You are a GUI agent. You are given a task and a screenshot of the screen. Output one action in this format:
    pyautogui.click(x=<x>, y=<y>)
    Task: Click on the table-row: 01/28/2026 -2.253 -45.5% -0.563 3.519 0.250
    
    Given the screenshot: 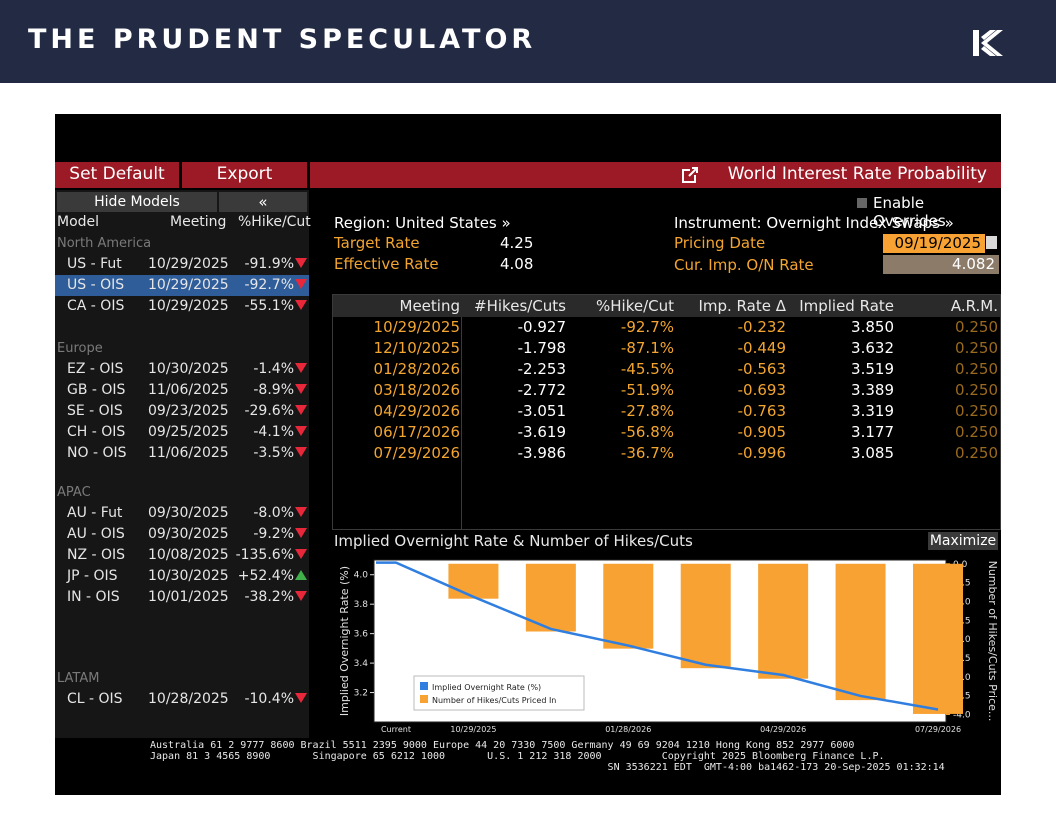 What is the action you would take?
    pyautogui.click(x=666, y=370)
    